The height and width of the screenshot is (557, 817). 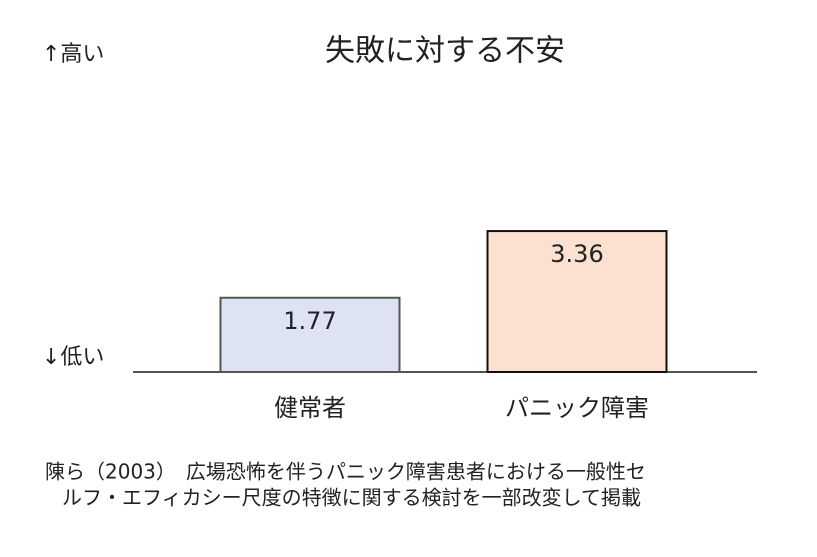 What do you see at coordinates (309, 321) in the screenshot?
I see `value-label: 1.77` at bounding box center [309, 321].